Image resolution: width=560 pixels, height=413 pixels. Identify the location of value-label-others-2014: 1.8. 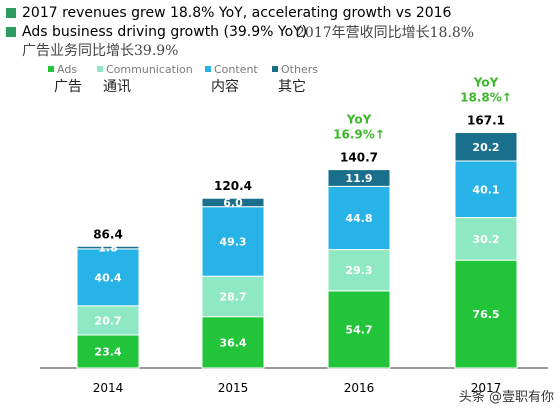
(108, 248).